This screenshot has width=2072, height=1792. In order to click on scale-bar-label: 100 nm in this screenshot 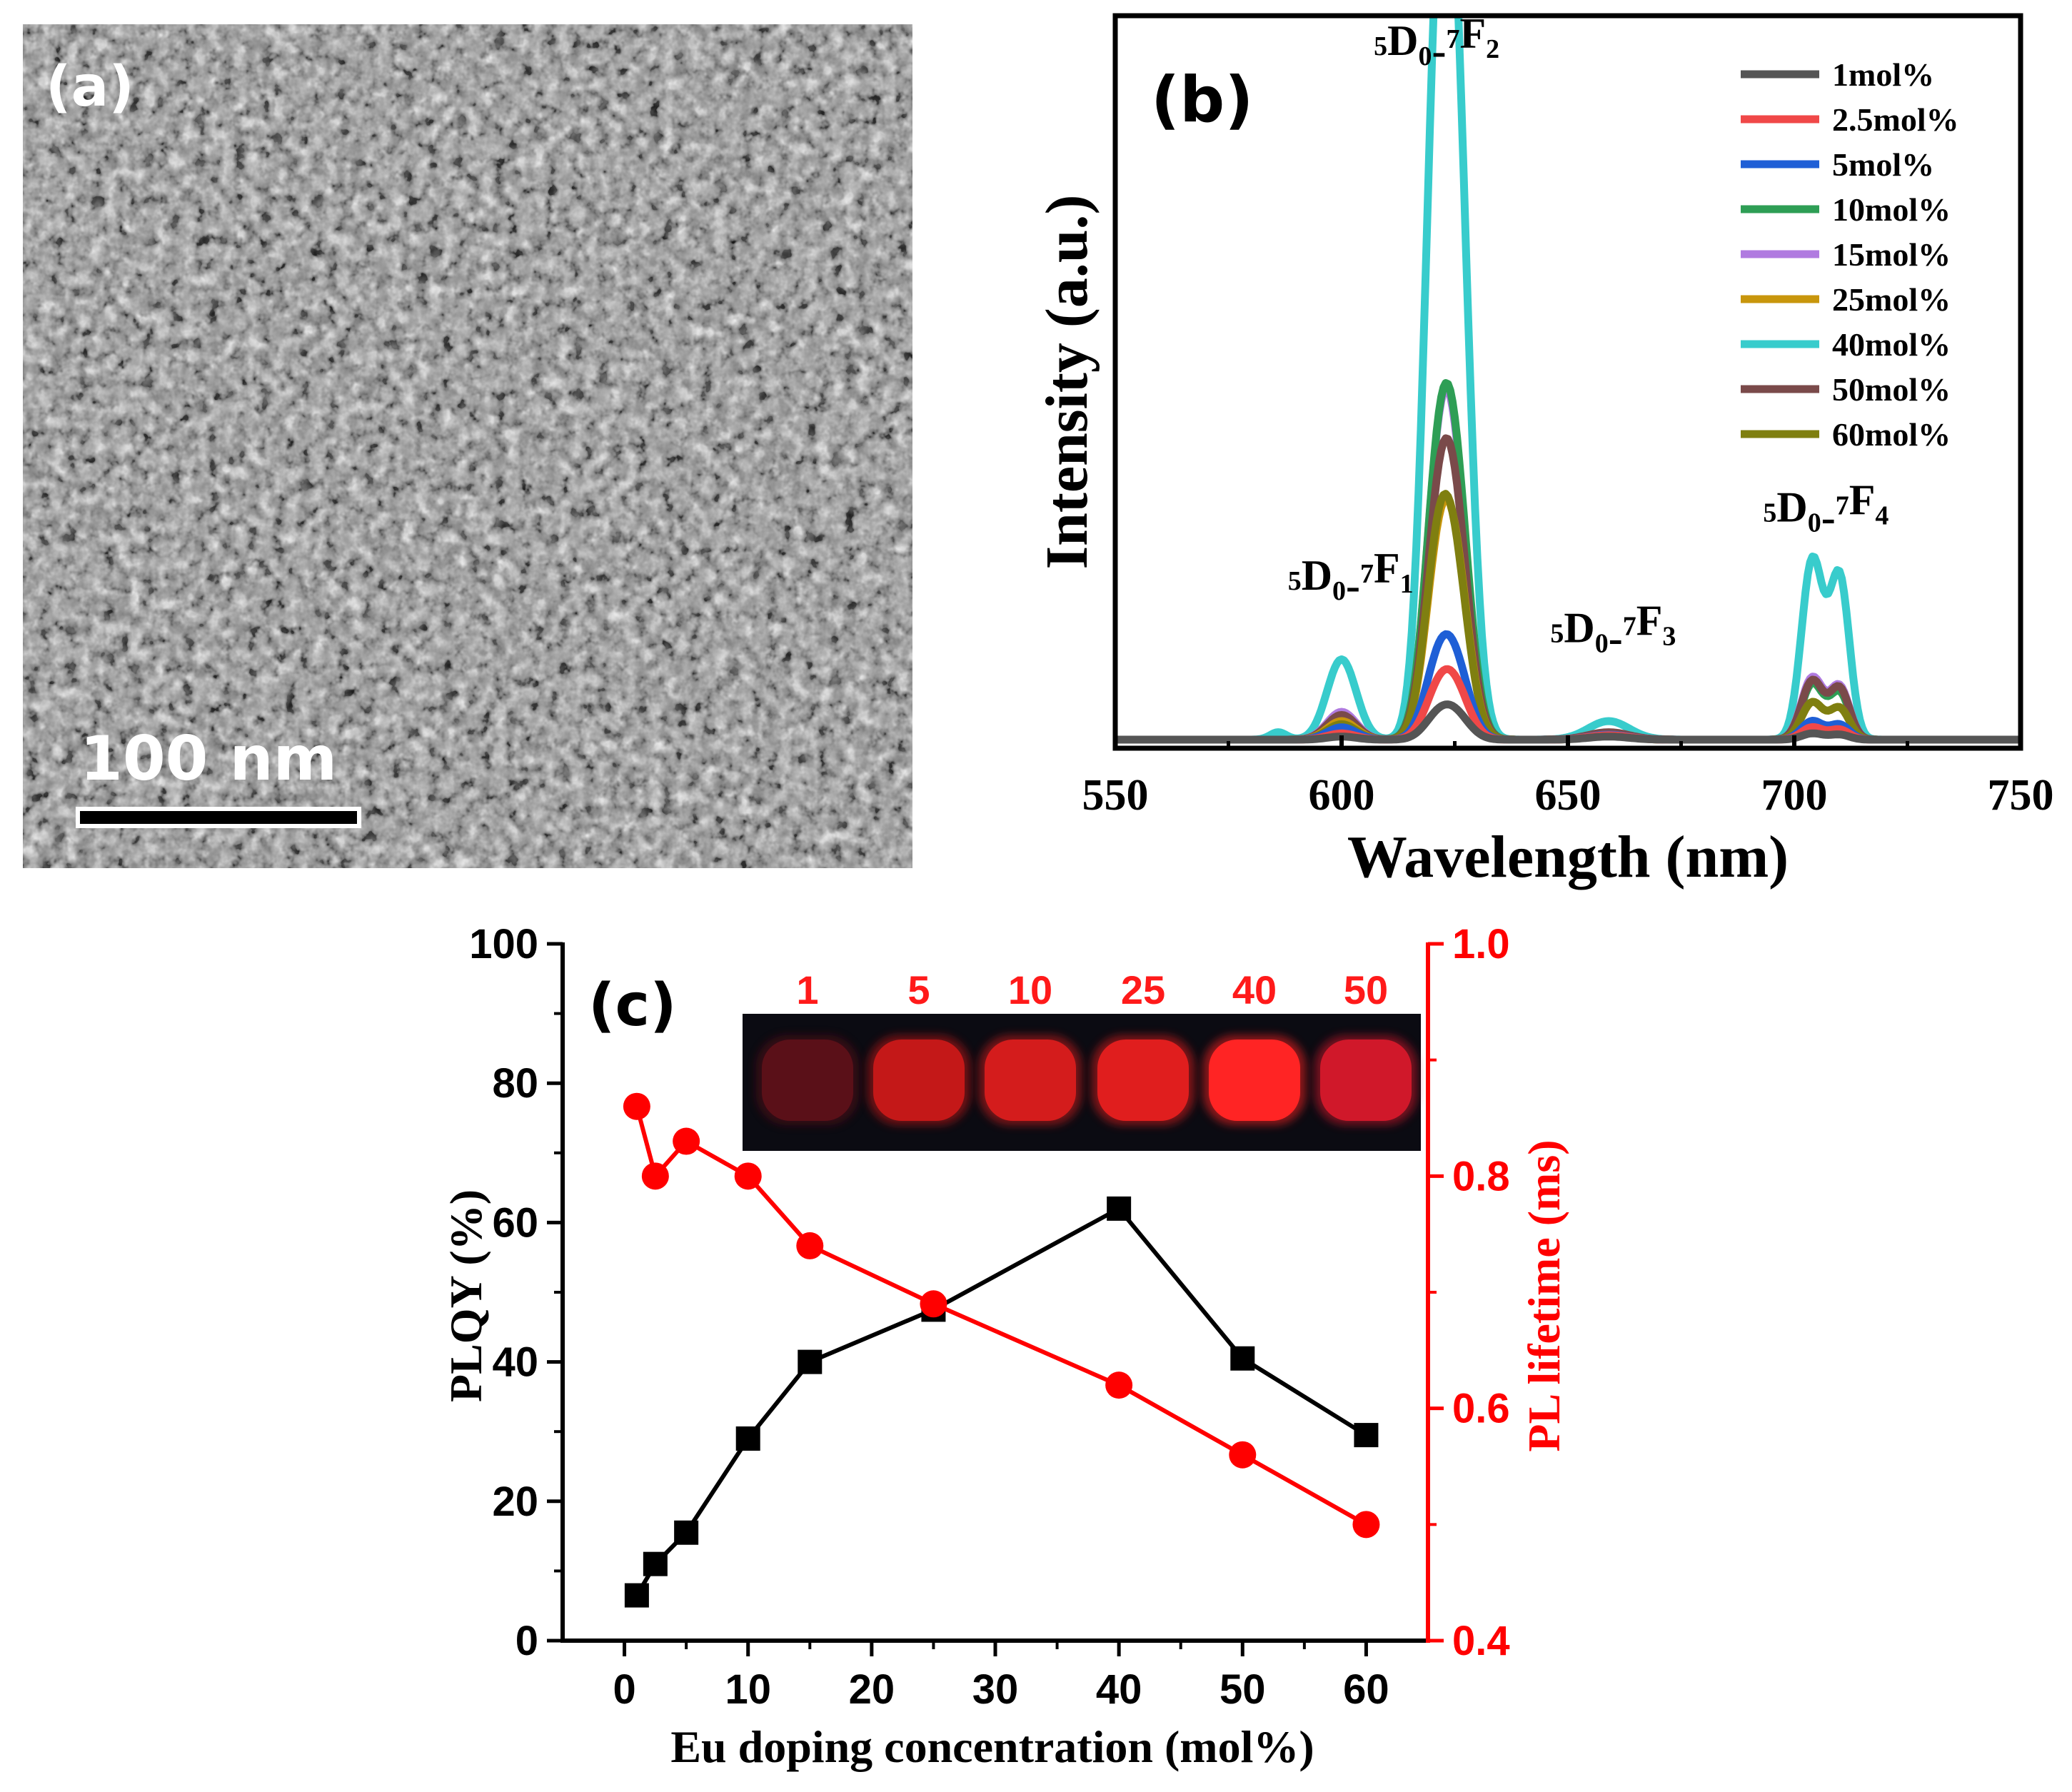, I will do `click(208, 759)`.